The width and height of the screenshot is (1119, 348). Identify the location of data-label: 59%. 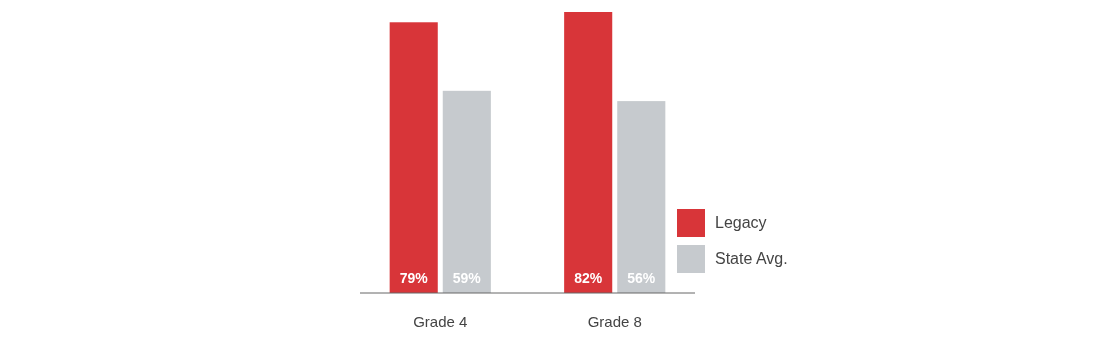
(467, 278).